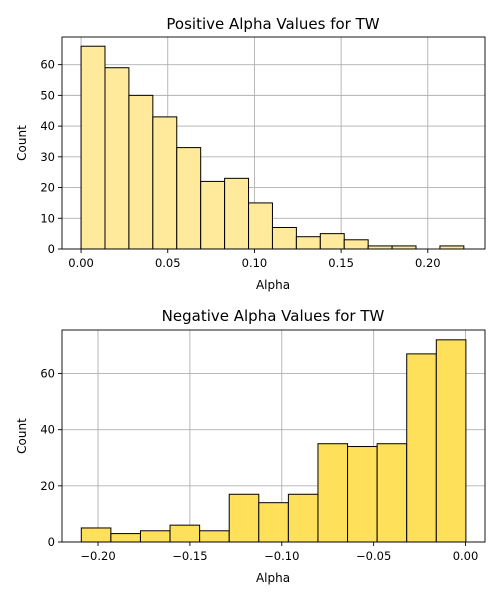  What do you see at coordinates (273, 316) in the screenshot?
I see `chart-title: Negative Alpha Values for TW` at bounding box center [273, 316].